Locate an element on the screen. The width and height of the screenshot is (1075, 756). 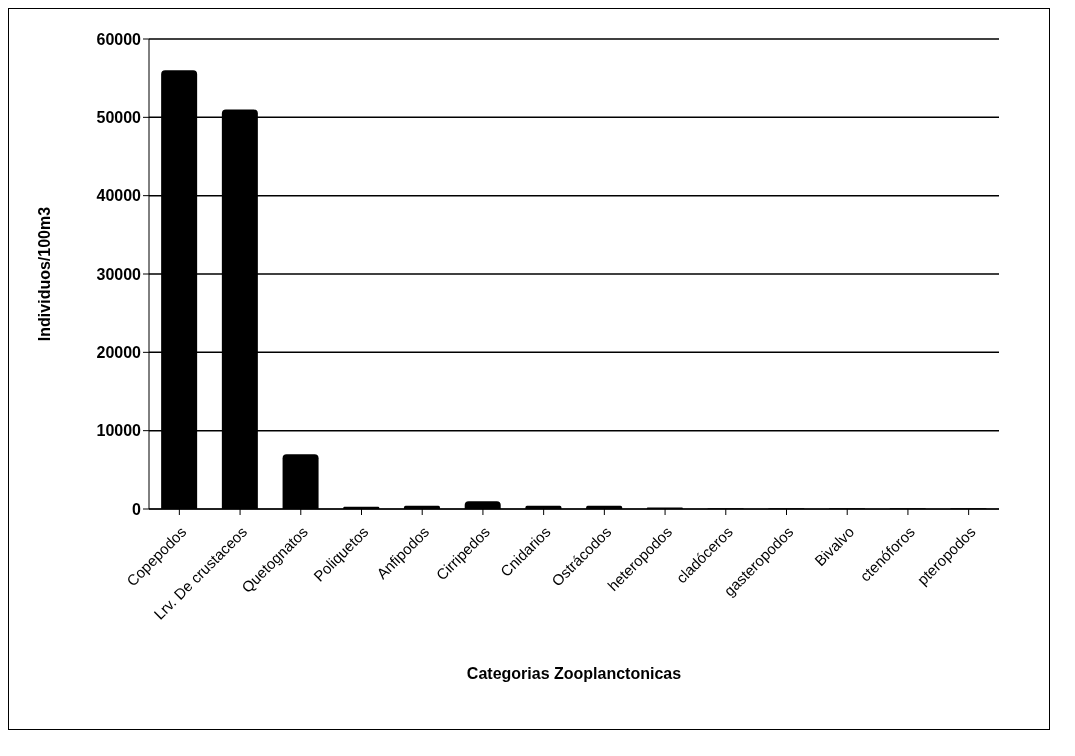
y-tick-label: 20000 is located at coordinates (119, 353).